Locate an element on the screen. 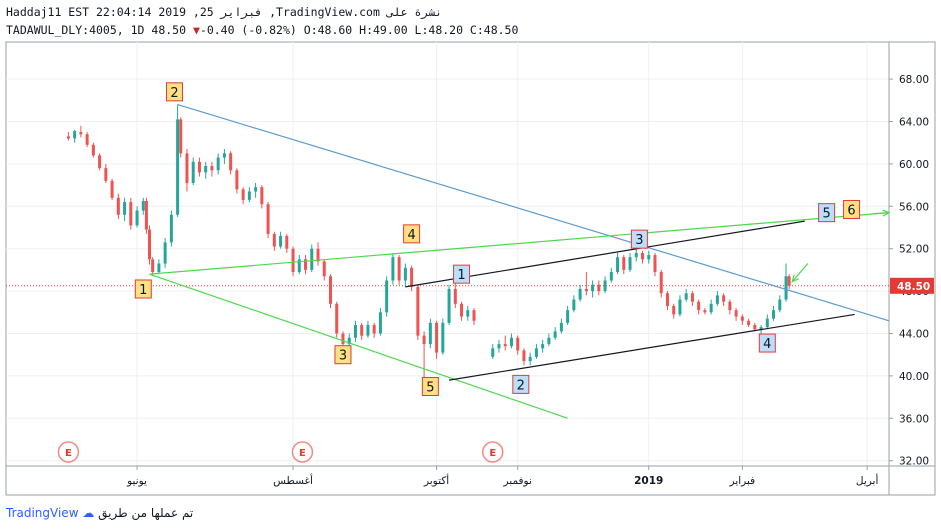 Image resolution: width=941 pixels, height=531 pixels. annotation-arrowhead is located at coordinates (886, 213).